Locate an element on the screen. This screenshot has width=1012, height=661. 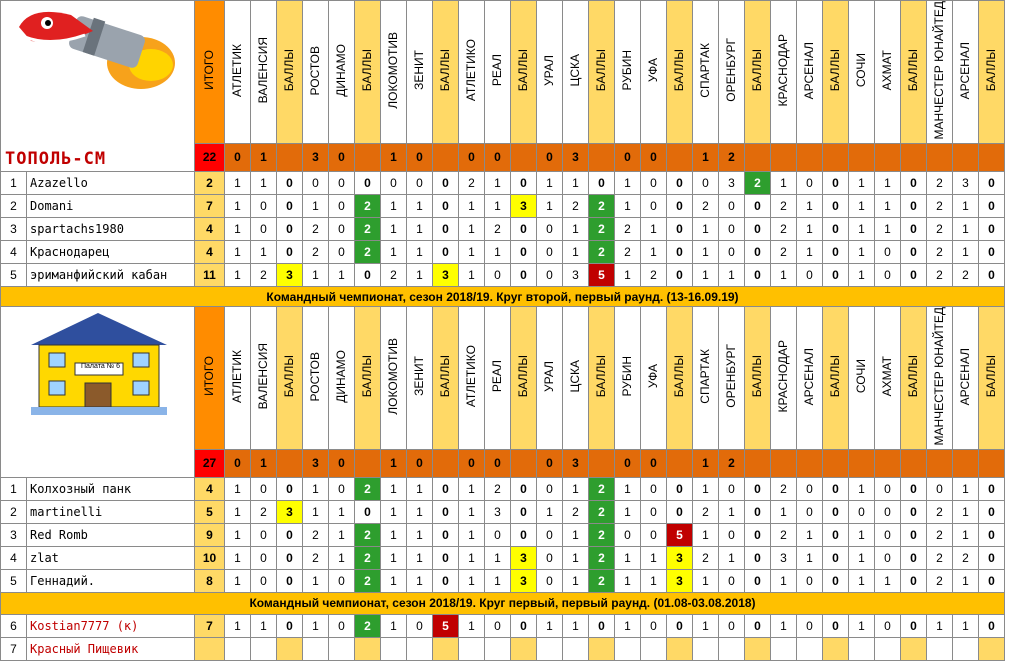
match-score-away: 2 is located at coordinates (731, 157).